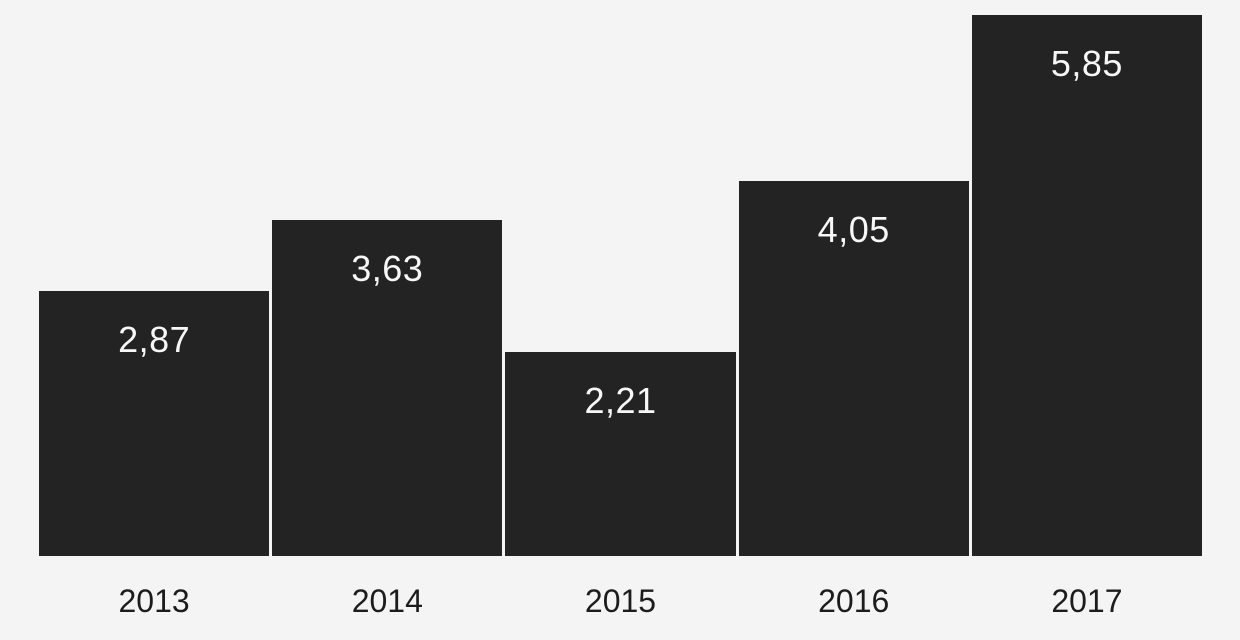 This screenshot has width=1240, height=640. Describe the element at coordinates (387, 388) in the screenshot. I see `bar-2014: 3,63` at that location.